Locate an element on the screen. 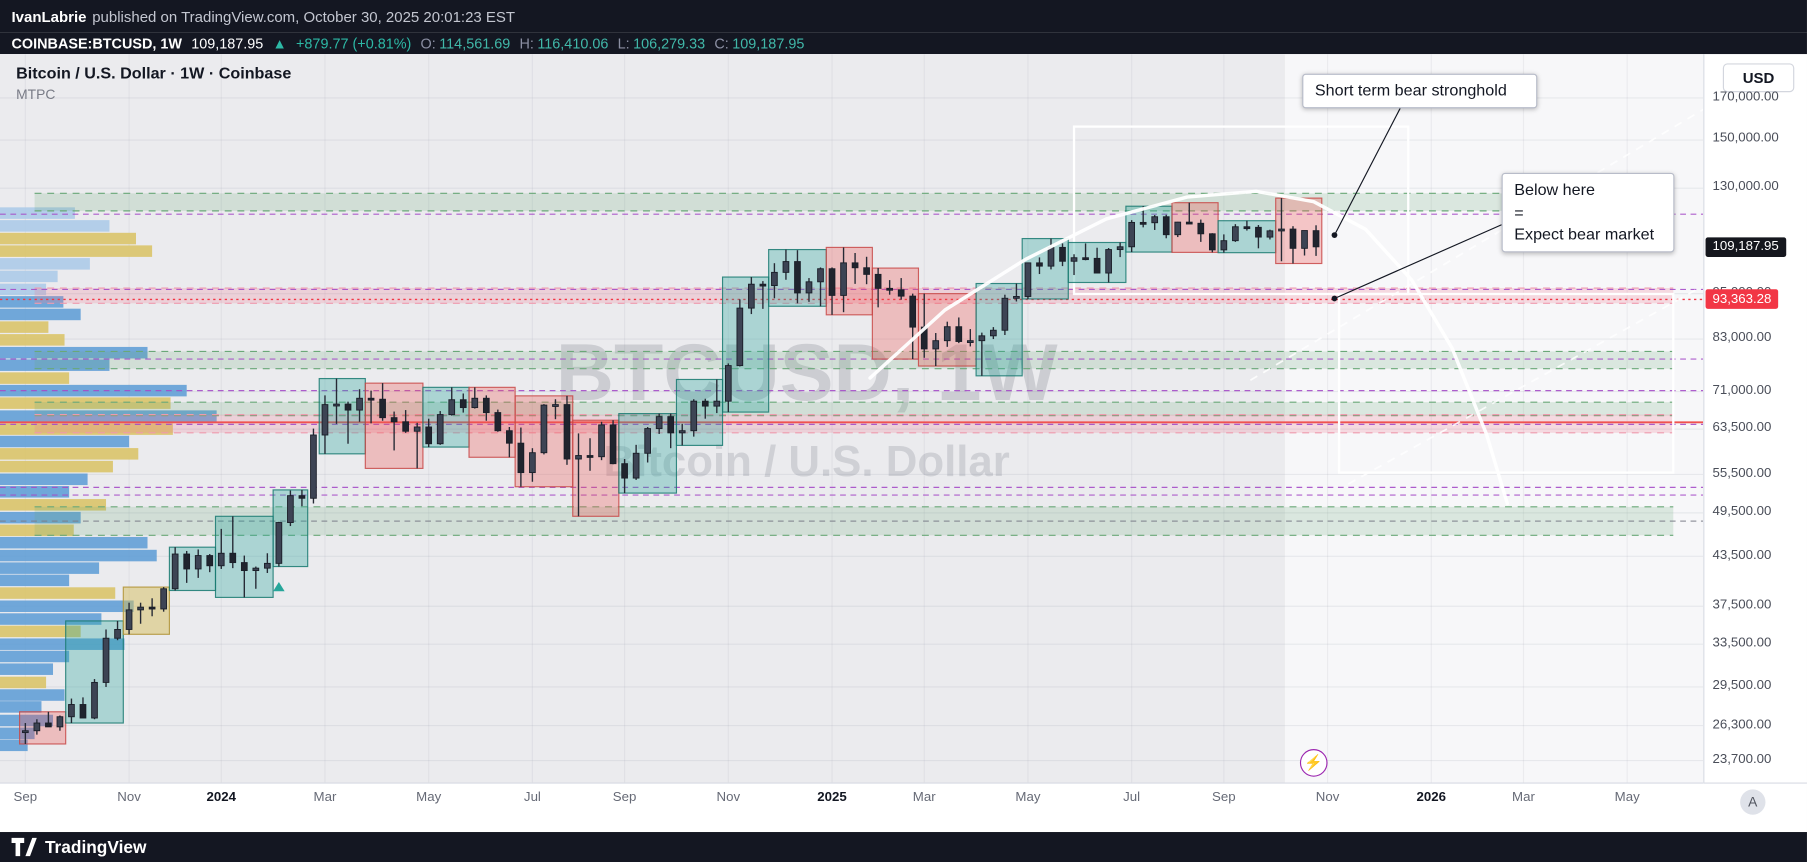 Image resolution: width=1807 pixels, height=862 pixels. time-tick-label: 2025 is located at coordinates (832, 797).